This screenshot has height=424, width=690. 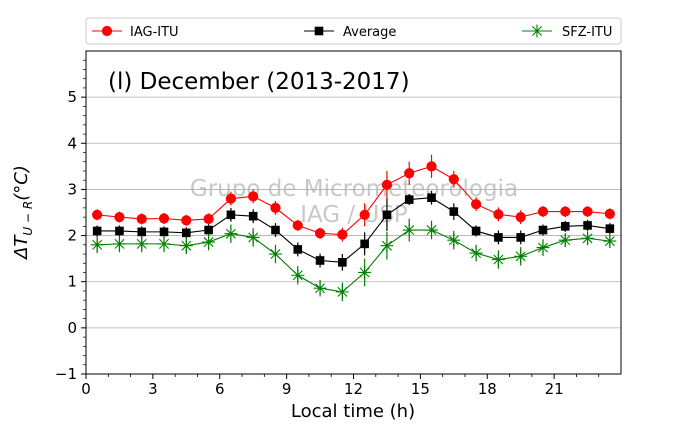 I want to click on y-tick-label: 2, so click(x=72, y=236).